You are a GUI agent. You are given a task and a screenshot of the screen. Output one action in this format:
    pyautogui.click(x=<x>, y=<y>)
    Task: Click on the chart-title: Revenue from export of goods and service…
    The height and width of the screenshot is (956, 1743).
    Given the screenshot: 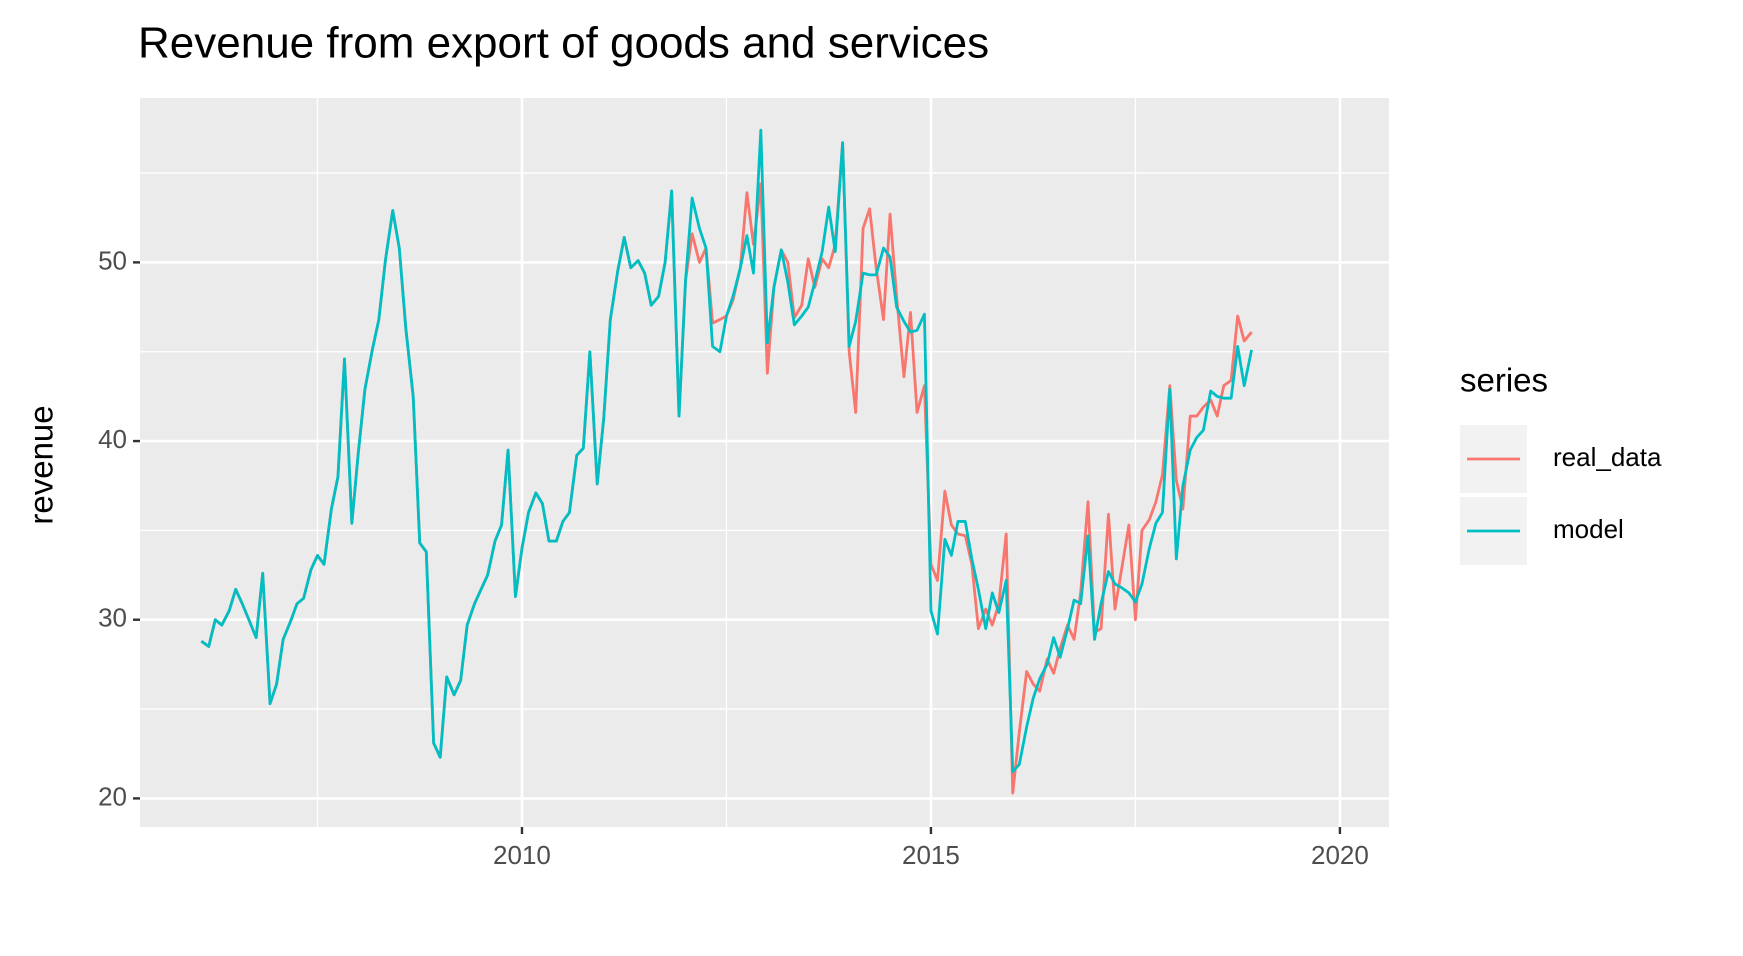 What is the action you would take?
    pyautogui.click(x=563, y=43)
    